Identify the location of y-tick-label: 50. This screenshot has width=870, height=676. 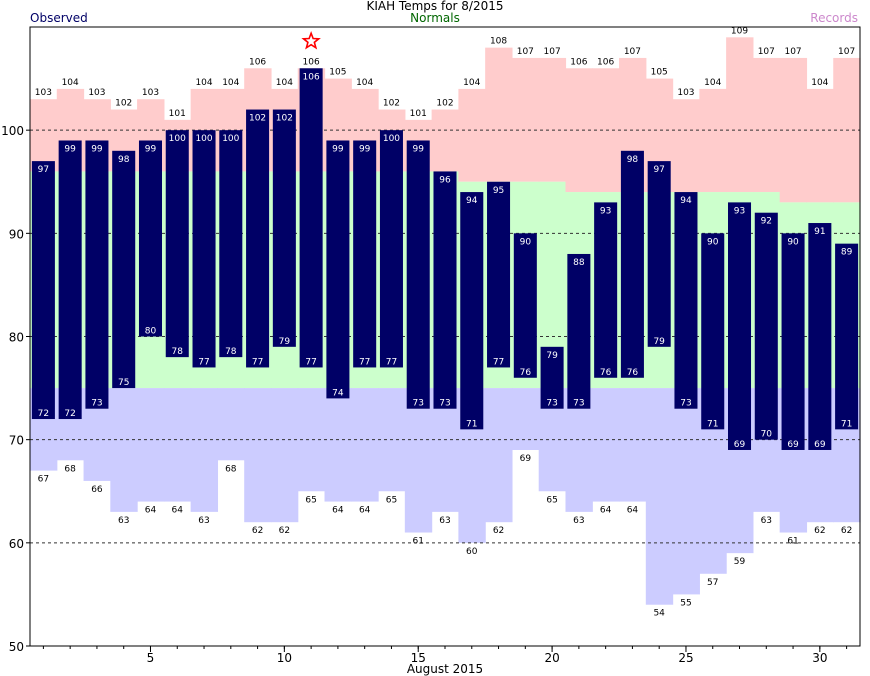
(16, 647).